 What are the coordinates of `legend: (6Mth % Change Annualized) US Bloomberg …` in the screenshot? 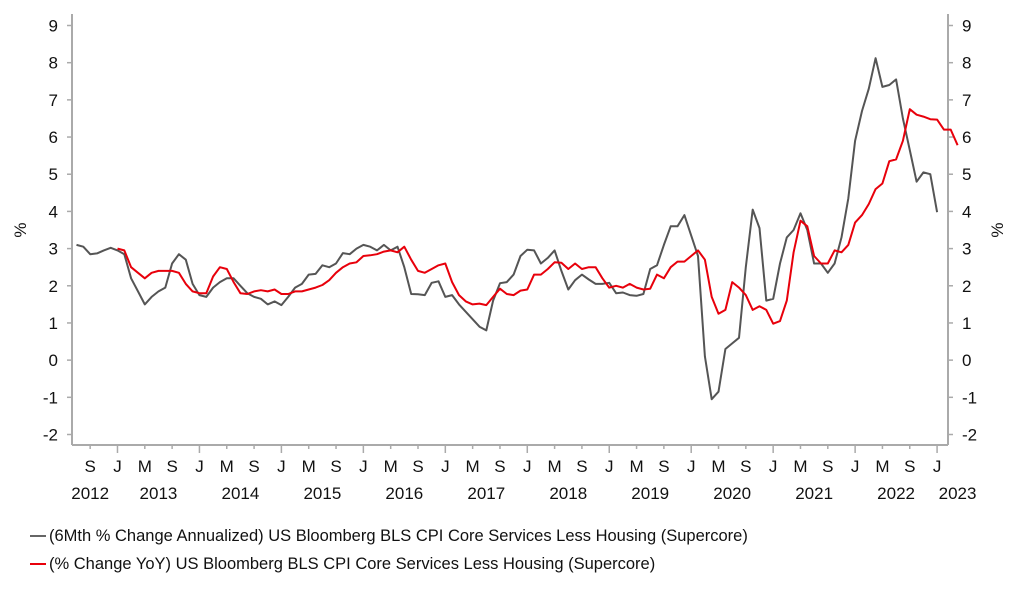 It's located at (389, 550).